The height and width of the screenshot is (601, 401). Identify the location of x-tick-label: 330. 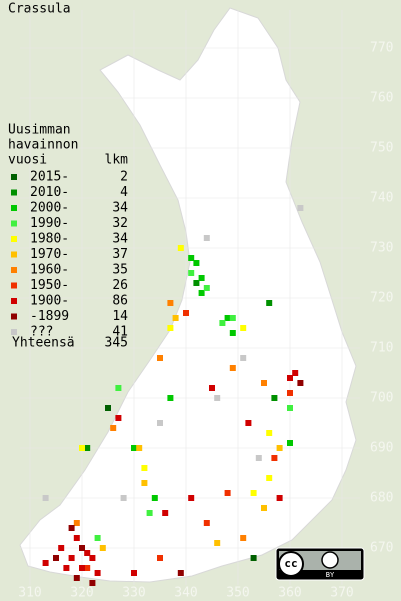
(133, 593).